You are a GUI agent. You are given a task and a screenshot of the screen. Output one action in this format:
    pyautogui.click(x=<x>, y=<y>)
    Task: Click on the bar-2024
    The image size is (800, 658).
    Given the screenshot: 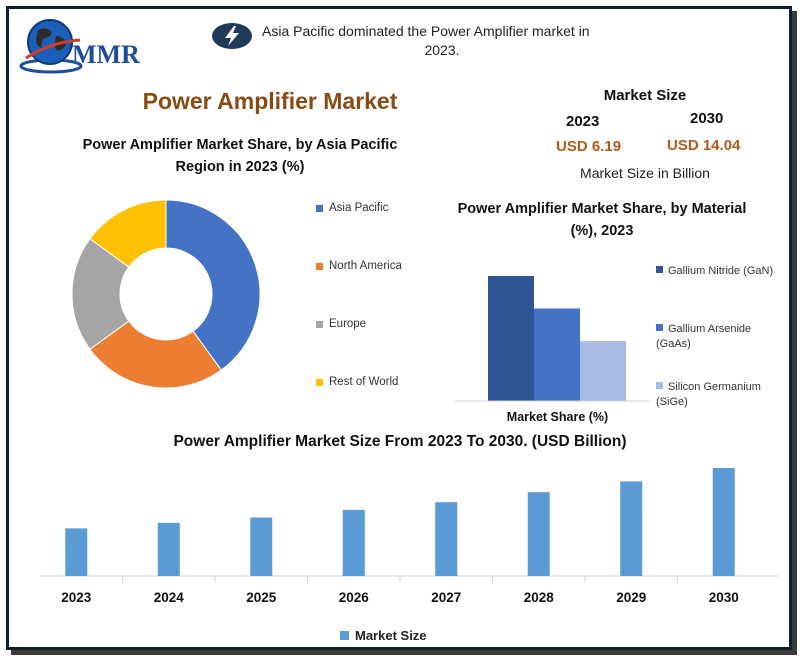 What is the action you would take?
    pyautogui.click(x=168, y=549)
    